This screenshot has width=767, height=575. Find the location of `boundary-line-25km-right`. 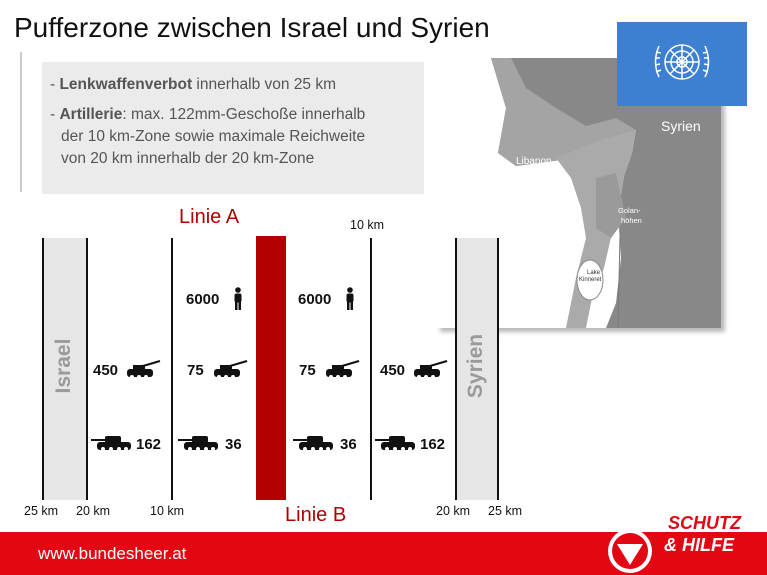

boundary-line-25km-right is located at coordinates (498, 369).